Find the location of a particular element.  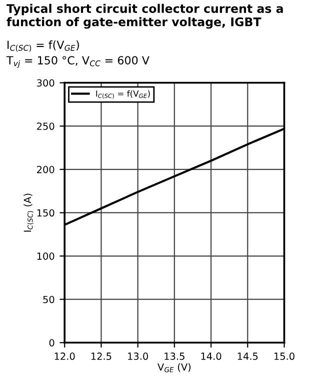

y-tick-label: 200 is located at coordinates (45, 170).